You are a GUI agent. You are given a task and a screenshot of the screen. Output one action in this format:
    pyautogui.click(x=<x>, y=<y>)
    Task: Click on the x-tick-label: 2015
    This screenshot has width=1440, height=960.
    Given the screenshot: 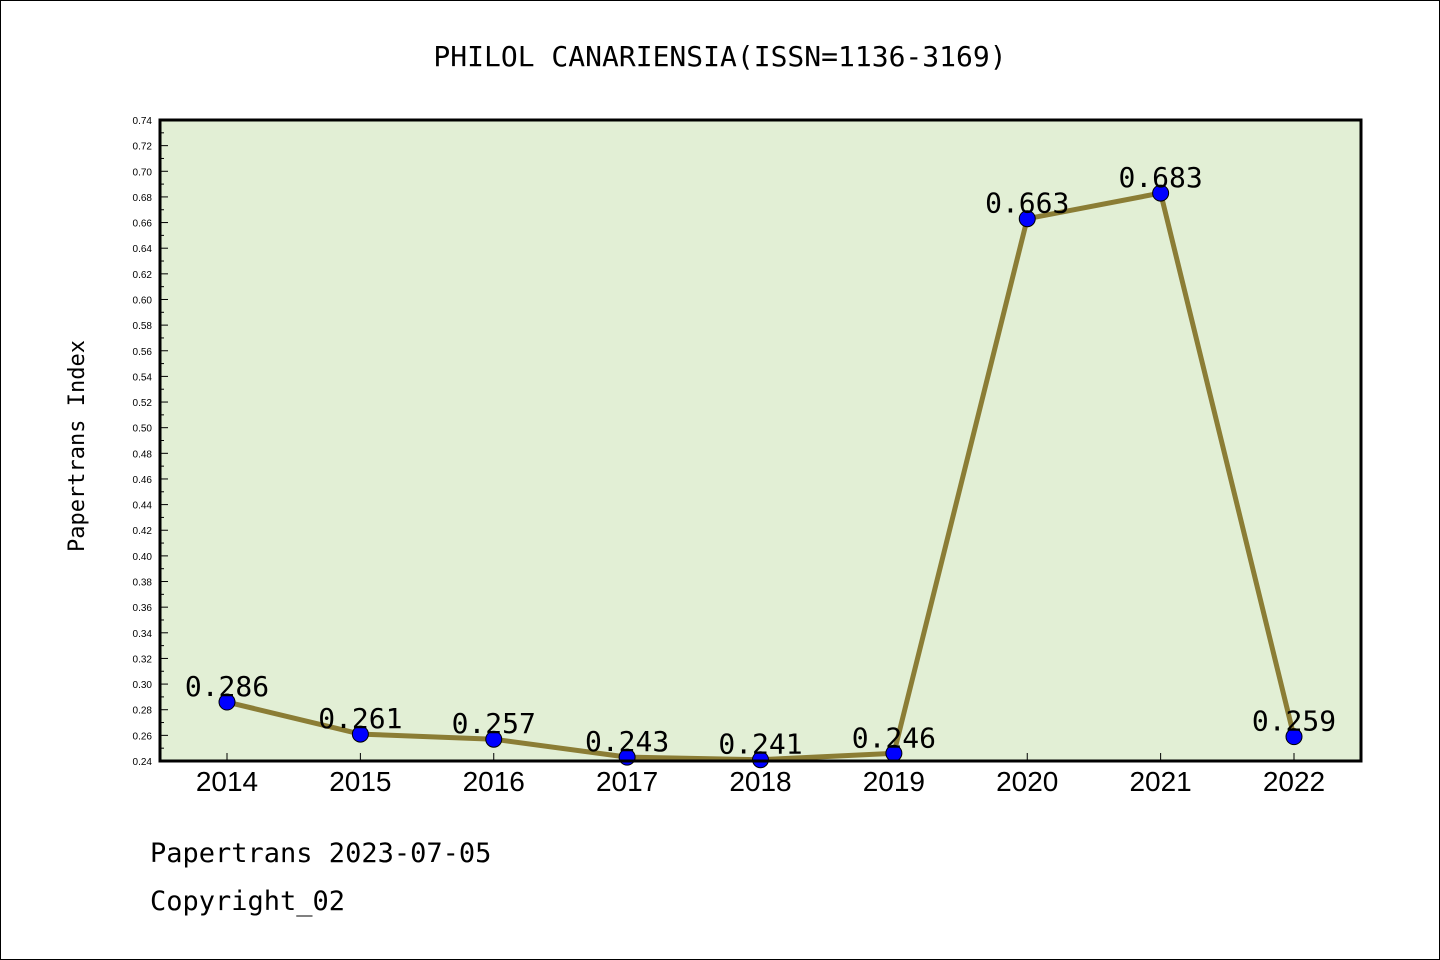 What is the action you would take?
    pyautogui.click(x=360, y=781)
    